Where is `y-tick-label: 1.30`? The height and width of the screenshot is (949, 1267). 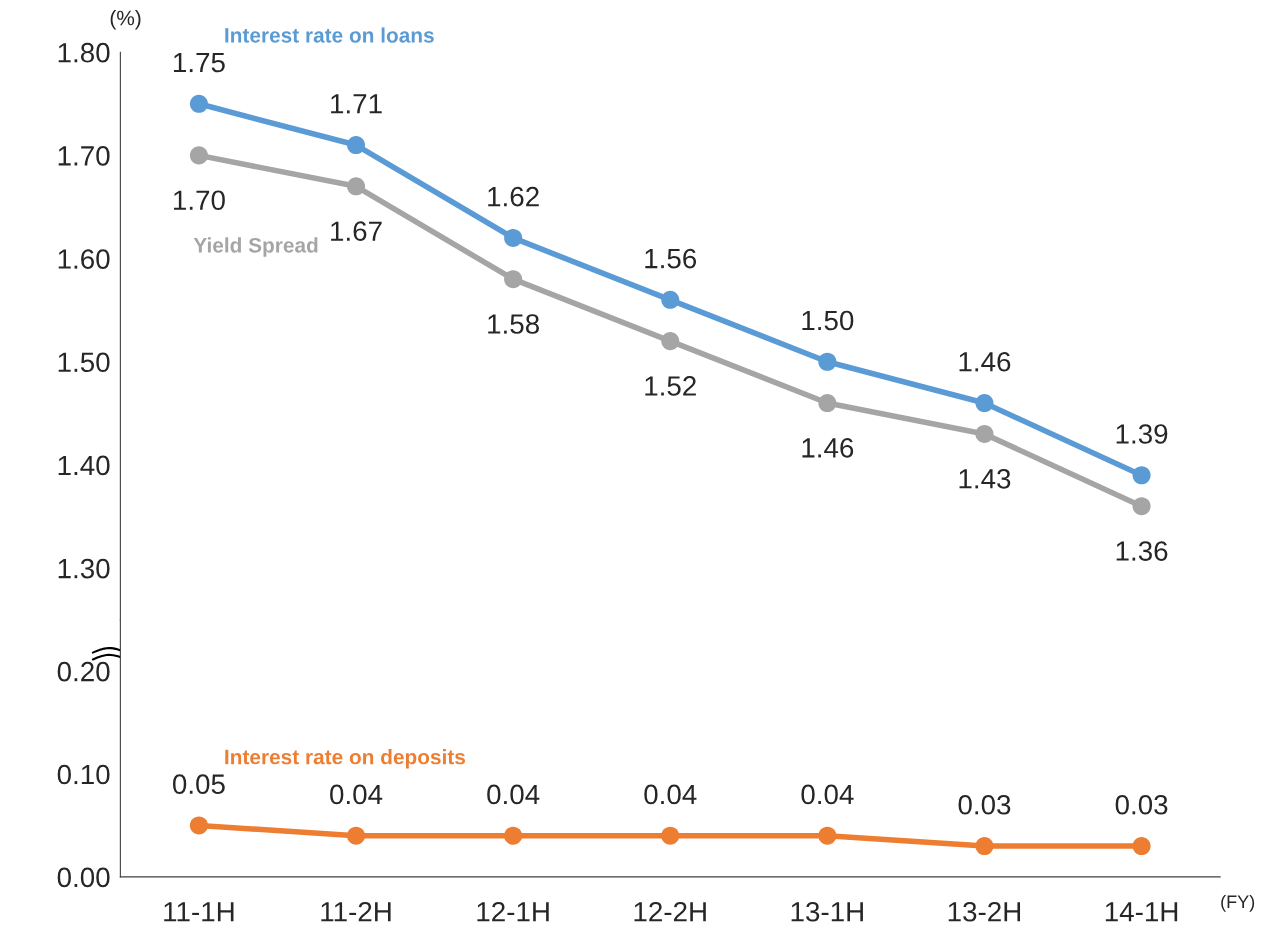 y-tick-label: 1.30 is located at coordinates (84, 568).